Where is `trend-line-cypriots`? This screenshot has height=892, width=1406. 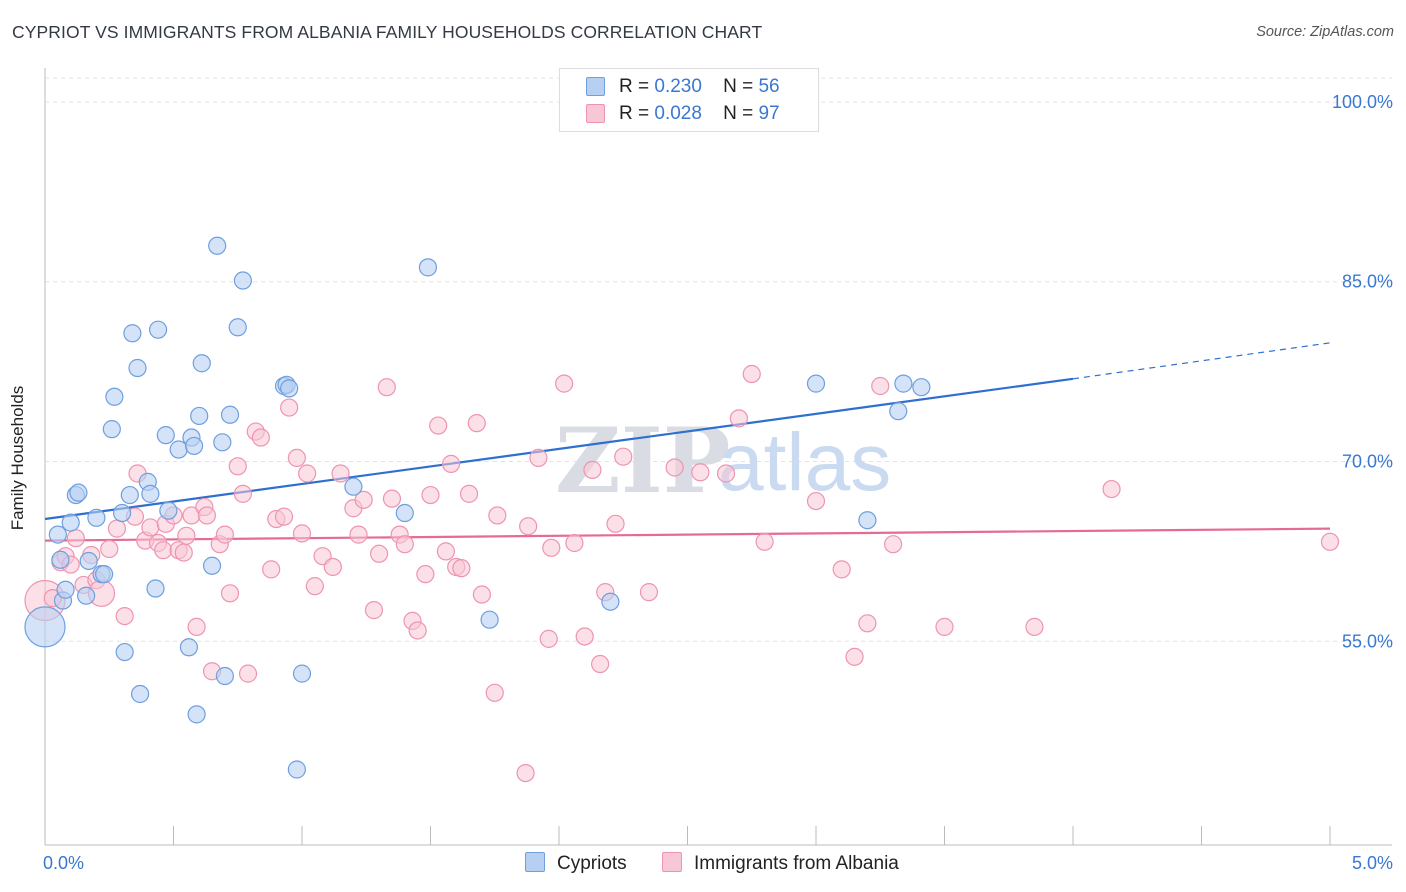 trend-line-cypriots is located at coordinates (559, 449).